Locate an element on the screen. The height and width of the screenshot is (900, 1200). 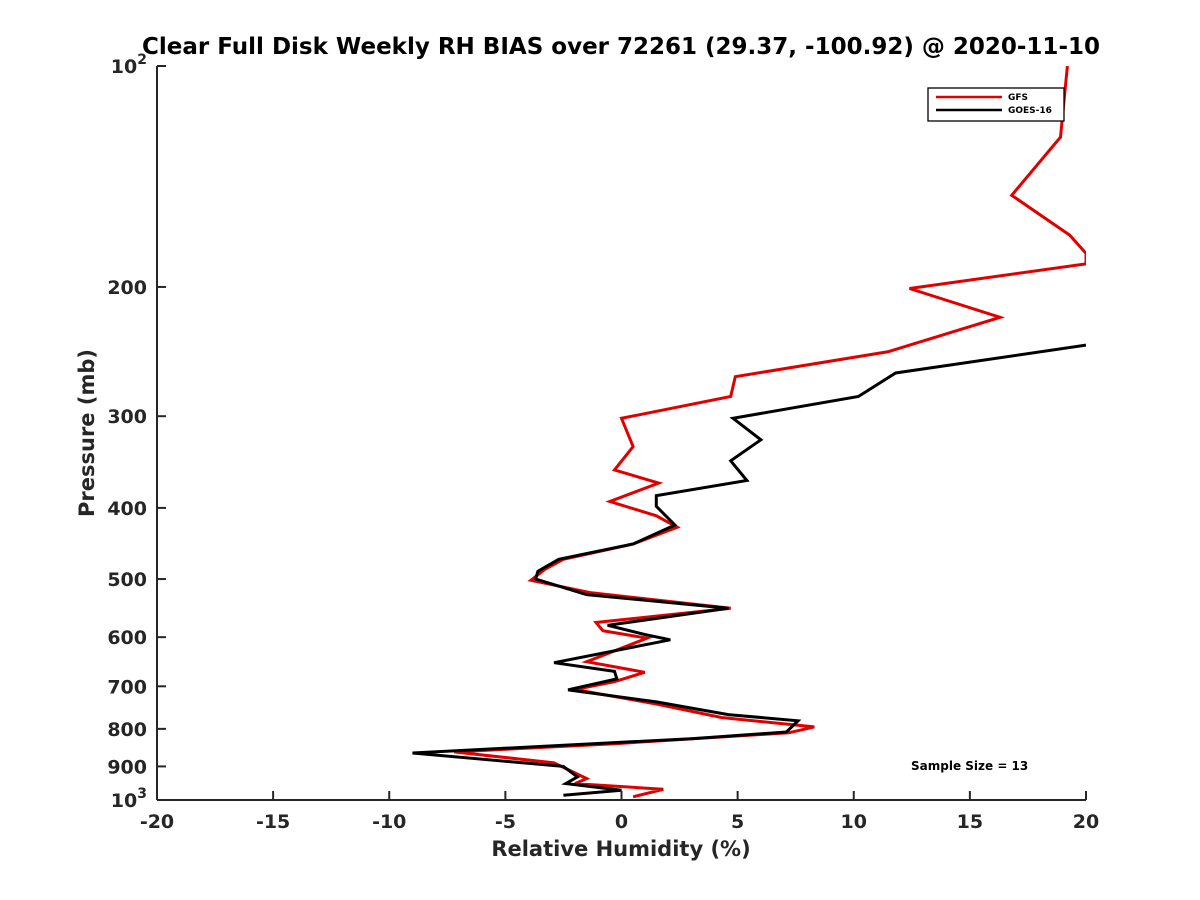
y-axis-label: Pressure (mb) is located at coordinates (87, 433).